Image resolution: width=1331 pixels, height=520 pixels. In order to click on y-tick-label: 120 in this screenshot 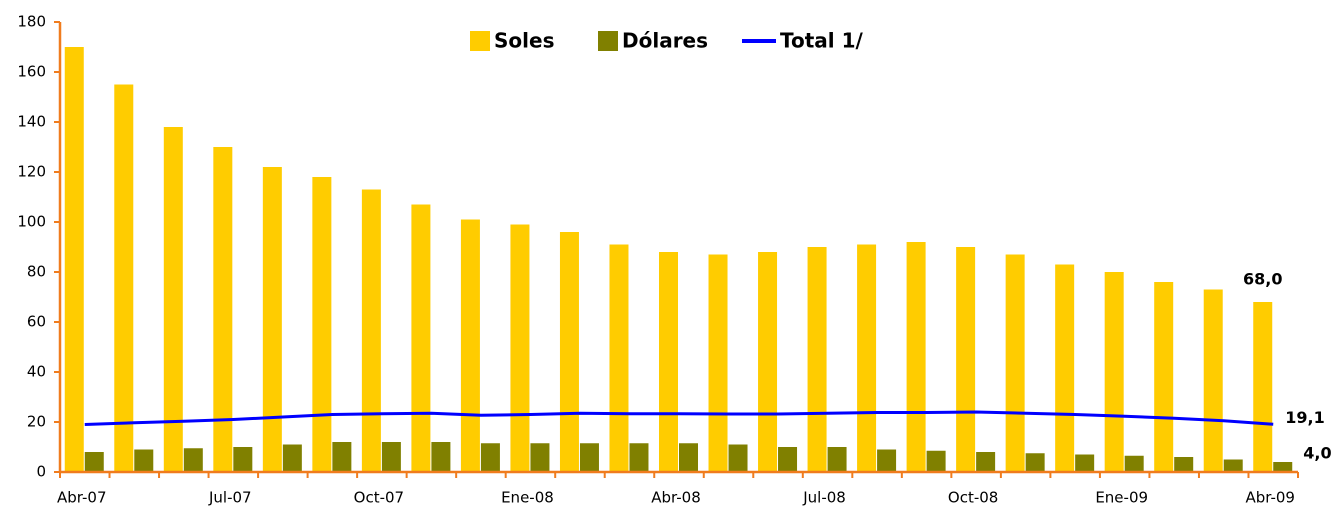, I will do `click(31, 172)`.